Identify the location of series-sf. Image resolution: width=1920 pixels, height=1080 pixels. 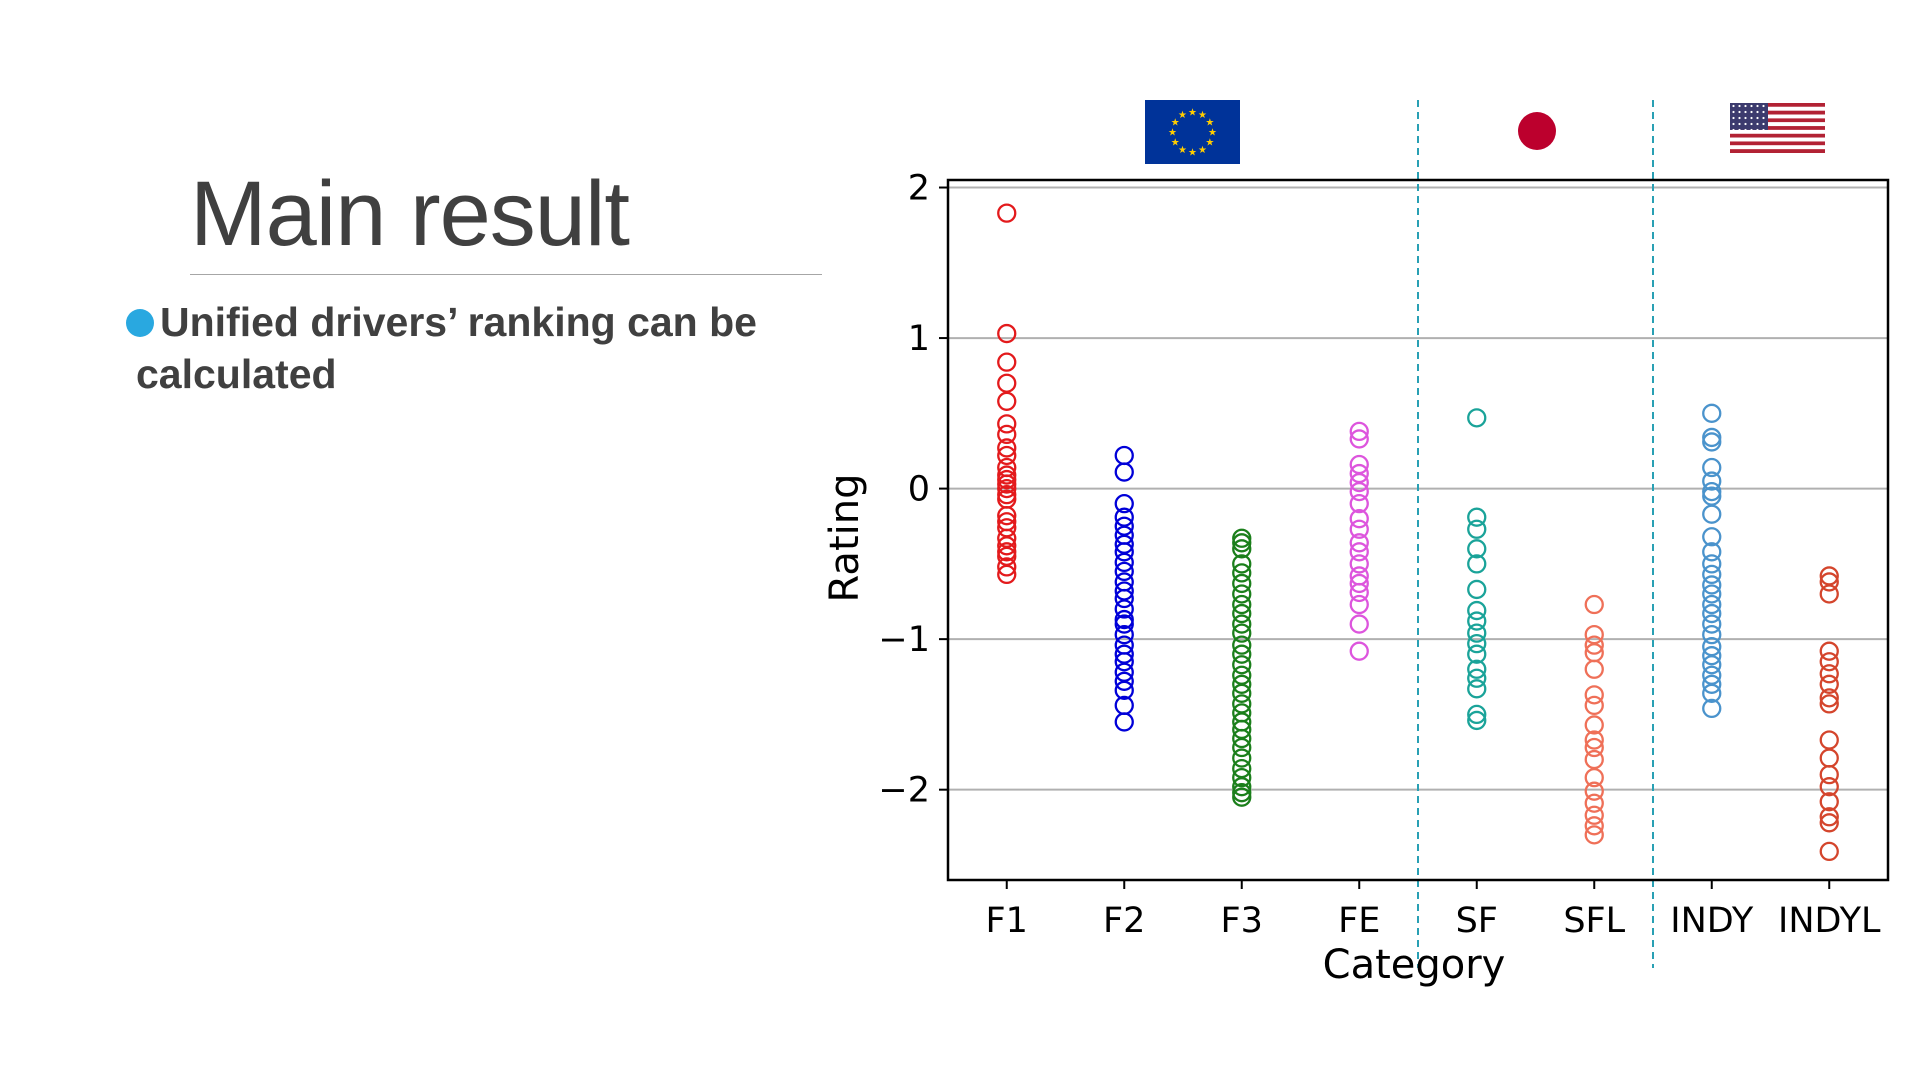
(1477, 569).